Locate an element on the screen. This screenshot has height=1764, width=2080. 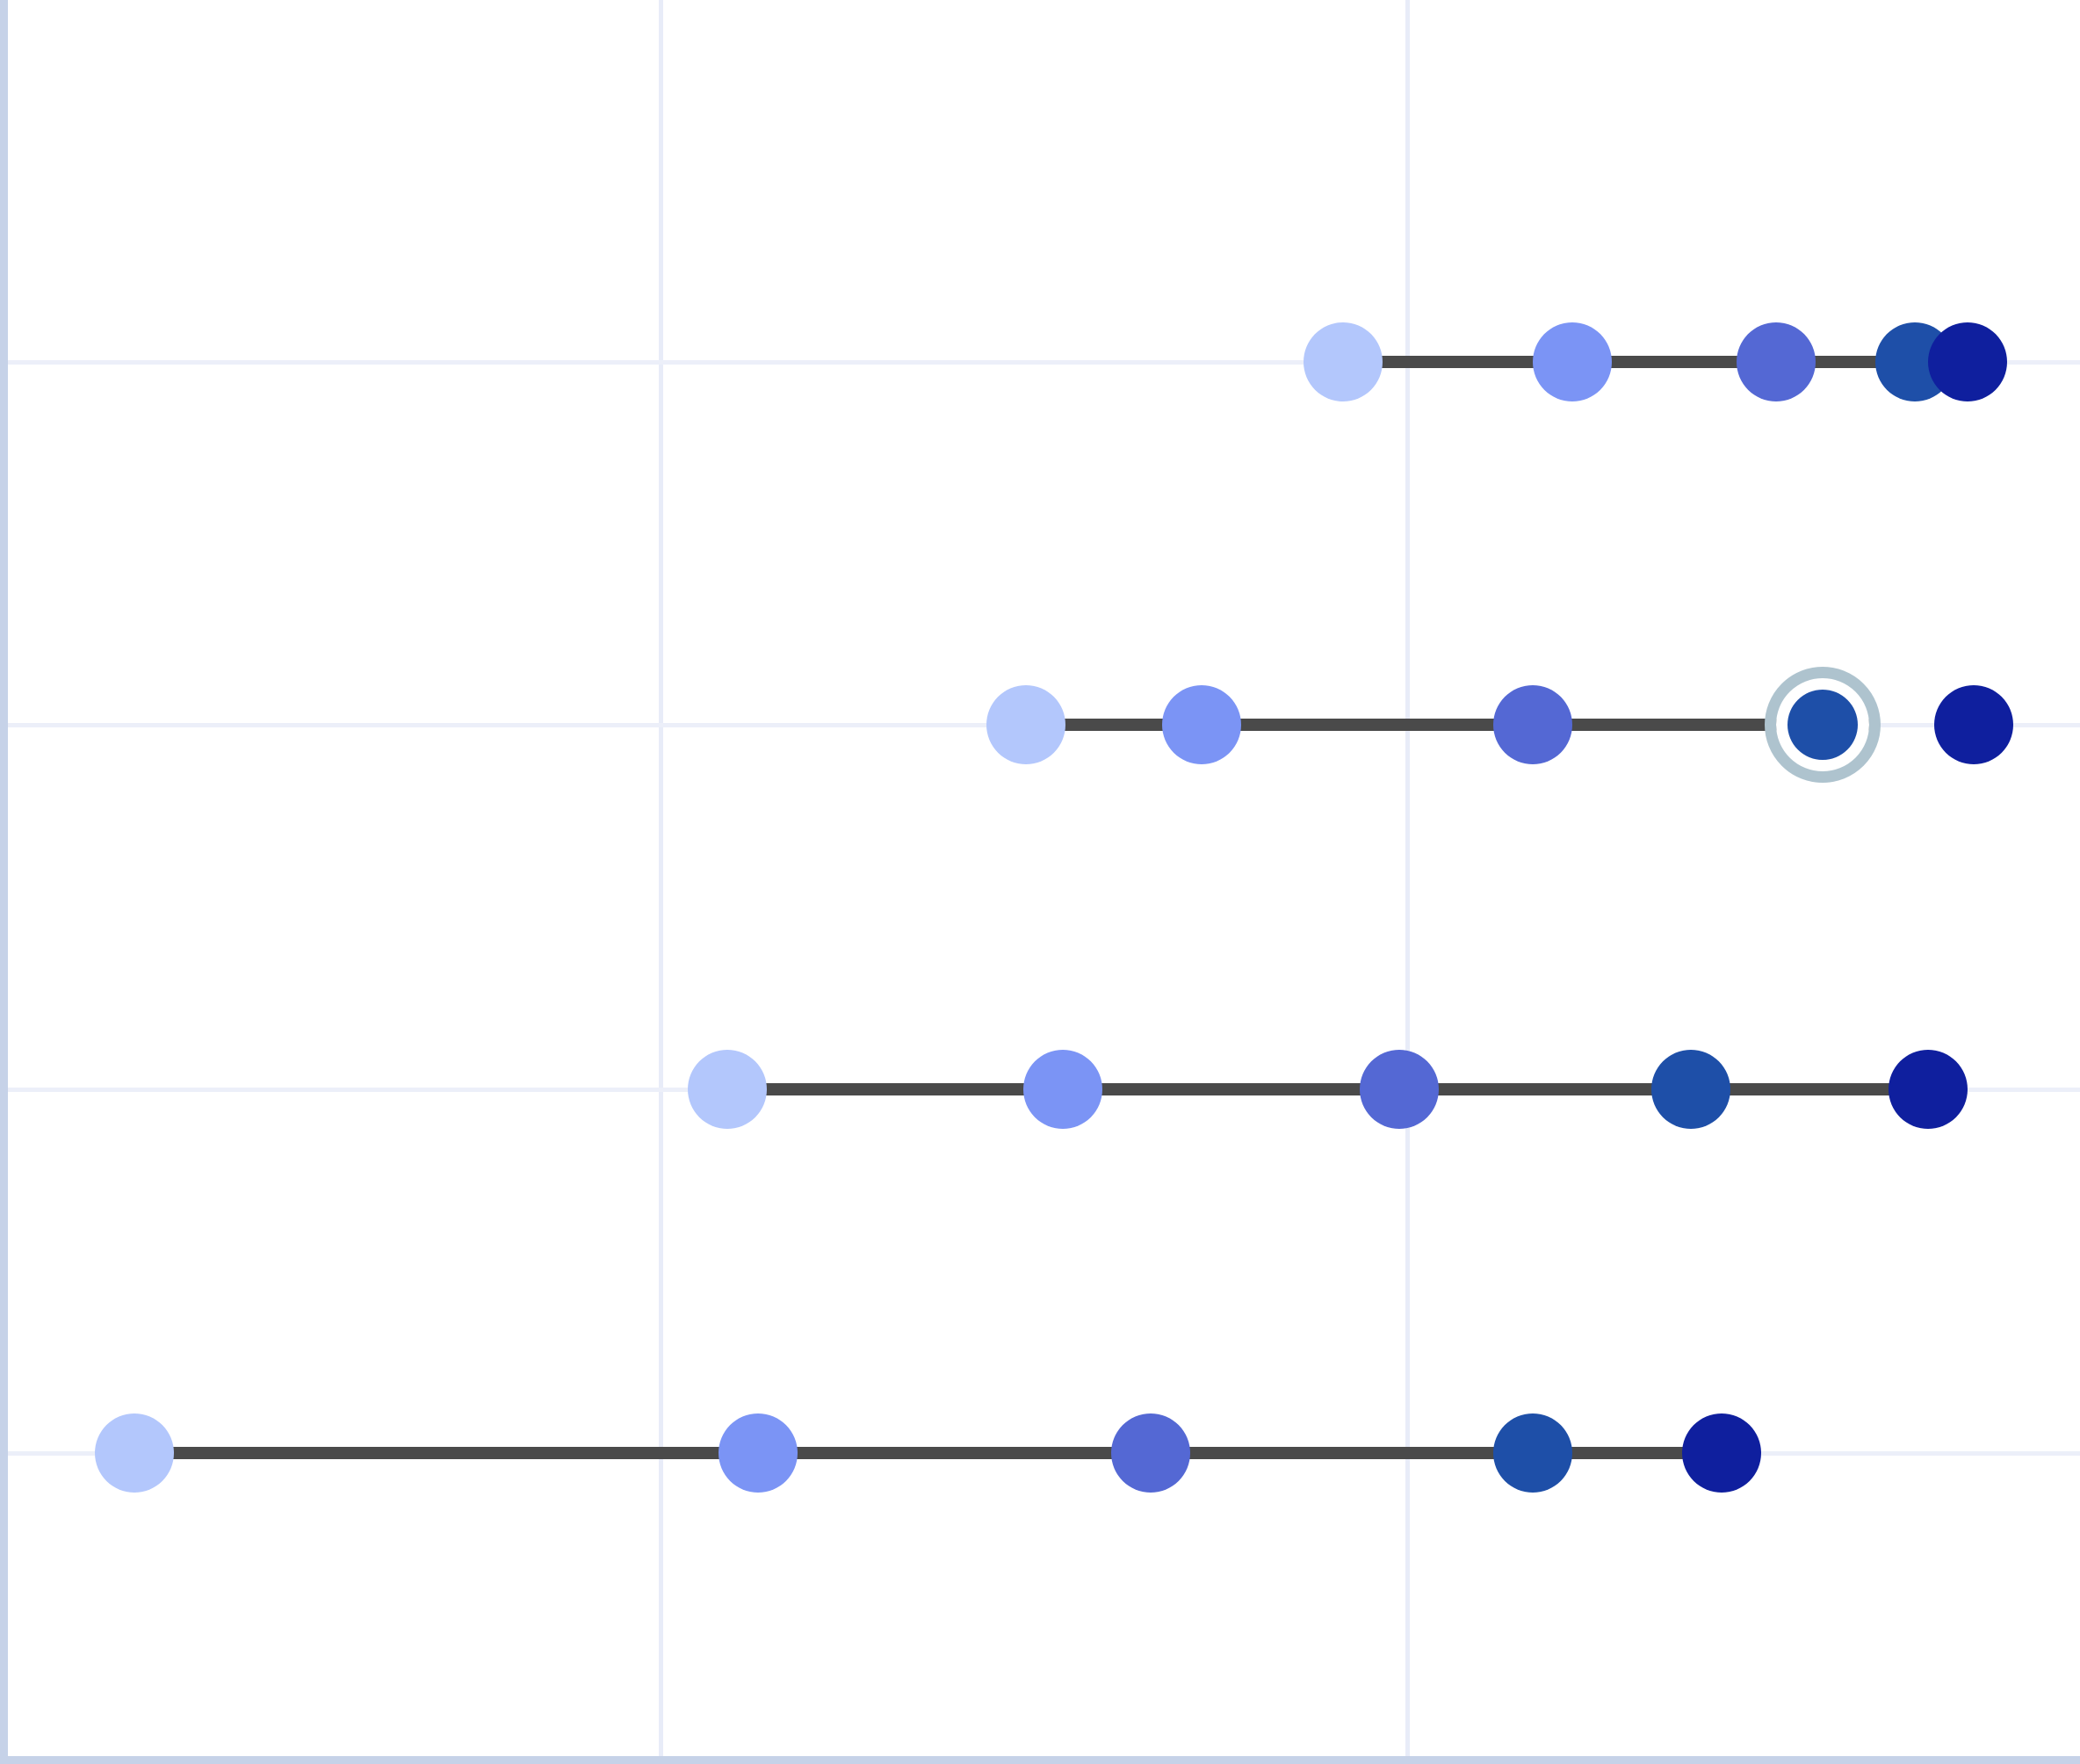
x-axis-spine is located at coordinates (1040, 1760).